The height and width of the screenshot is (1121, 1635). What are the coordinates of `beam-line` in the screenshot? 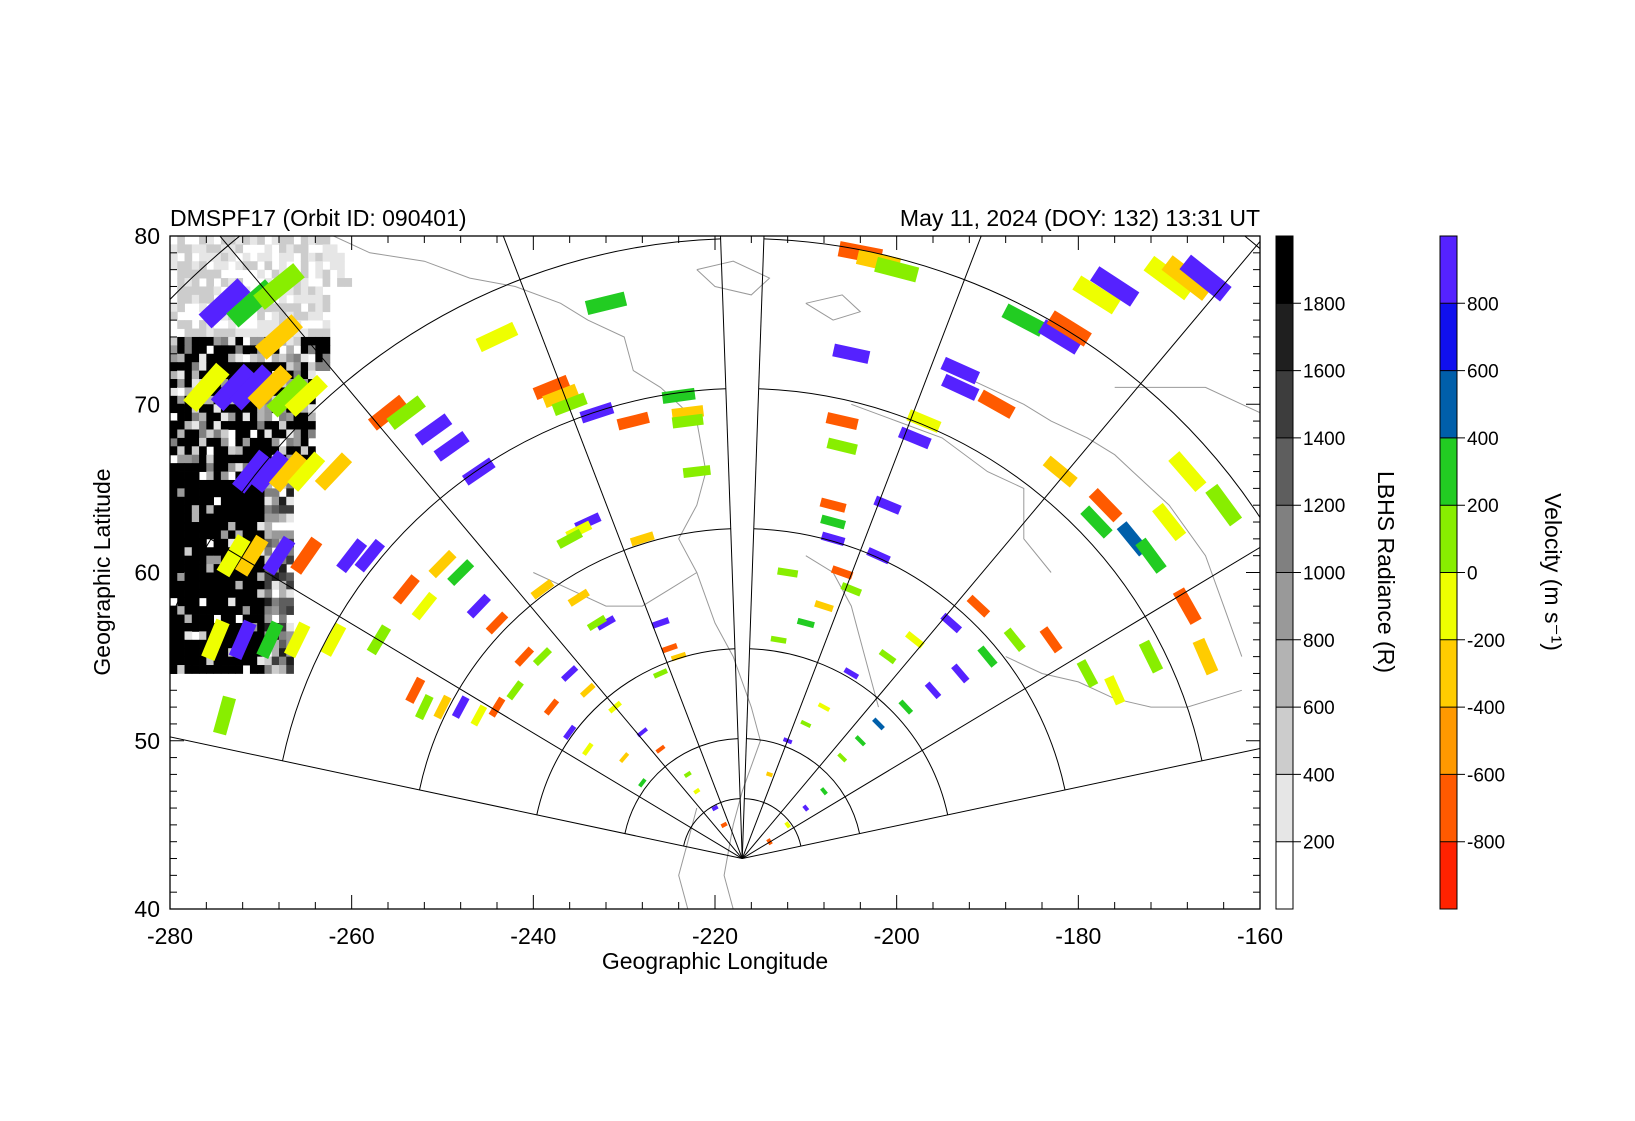 It's located at (1001, 803).